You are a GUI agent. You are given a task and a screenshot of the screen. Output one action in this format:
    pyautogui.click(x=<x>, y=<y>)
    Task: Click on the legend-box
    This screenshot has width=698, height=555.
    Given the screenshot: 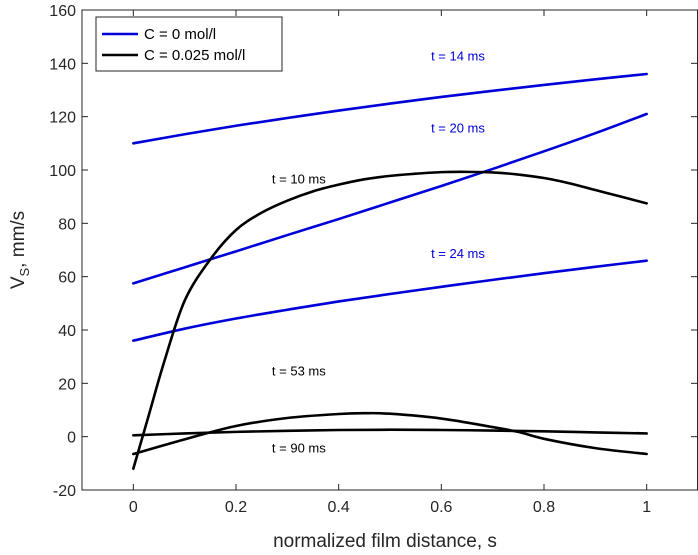 What is the action you would take?
    pyautogui.click(x=189, y=44)
    